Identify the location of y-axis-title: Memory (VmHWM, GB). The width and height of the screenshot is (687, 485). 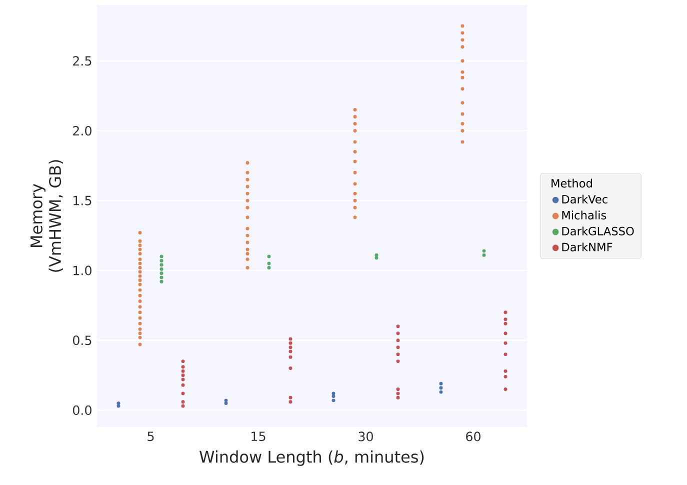
(46, 216).